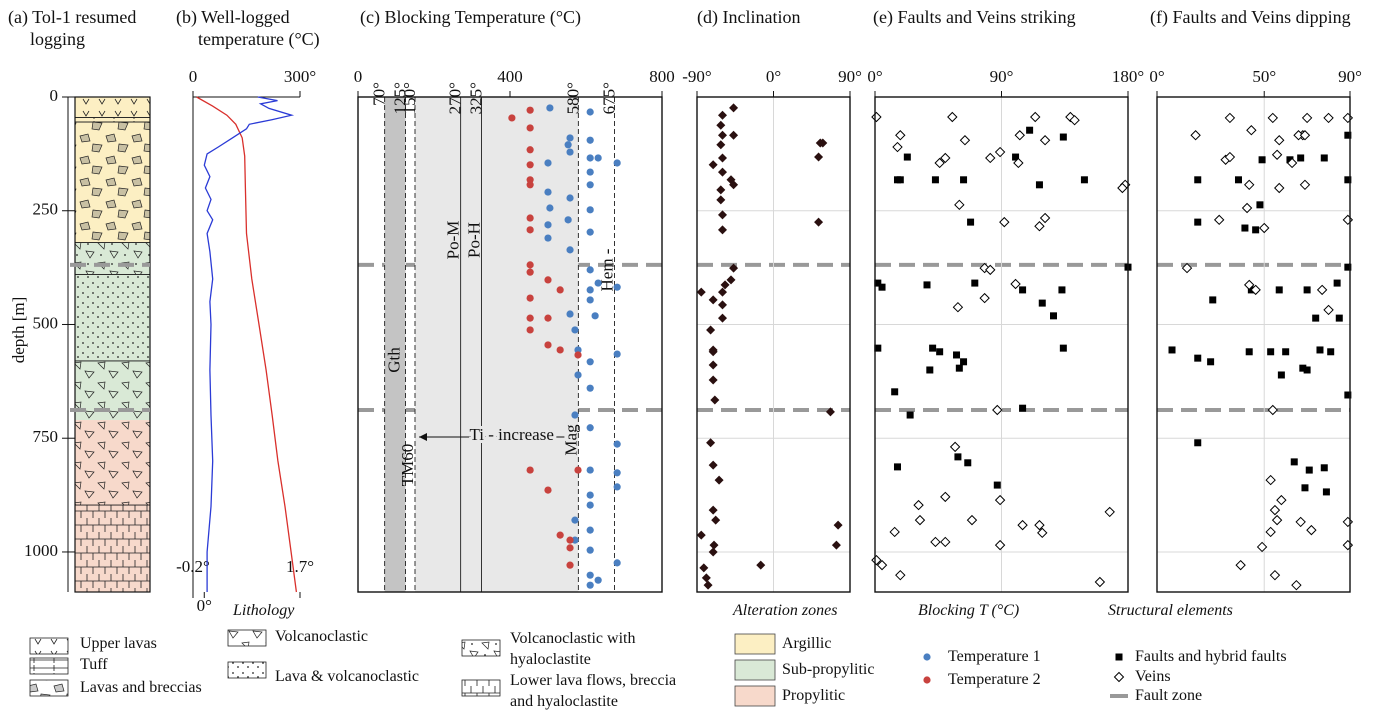  What do you see at coordinates (455, 98) in the screenshot?
I see `reference-label: 270°` at bounding box center [455, 98].